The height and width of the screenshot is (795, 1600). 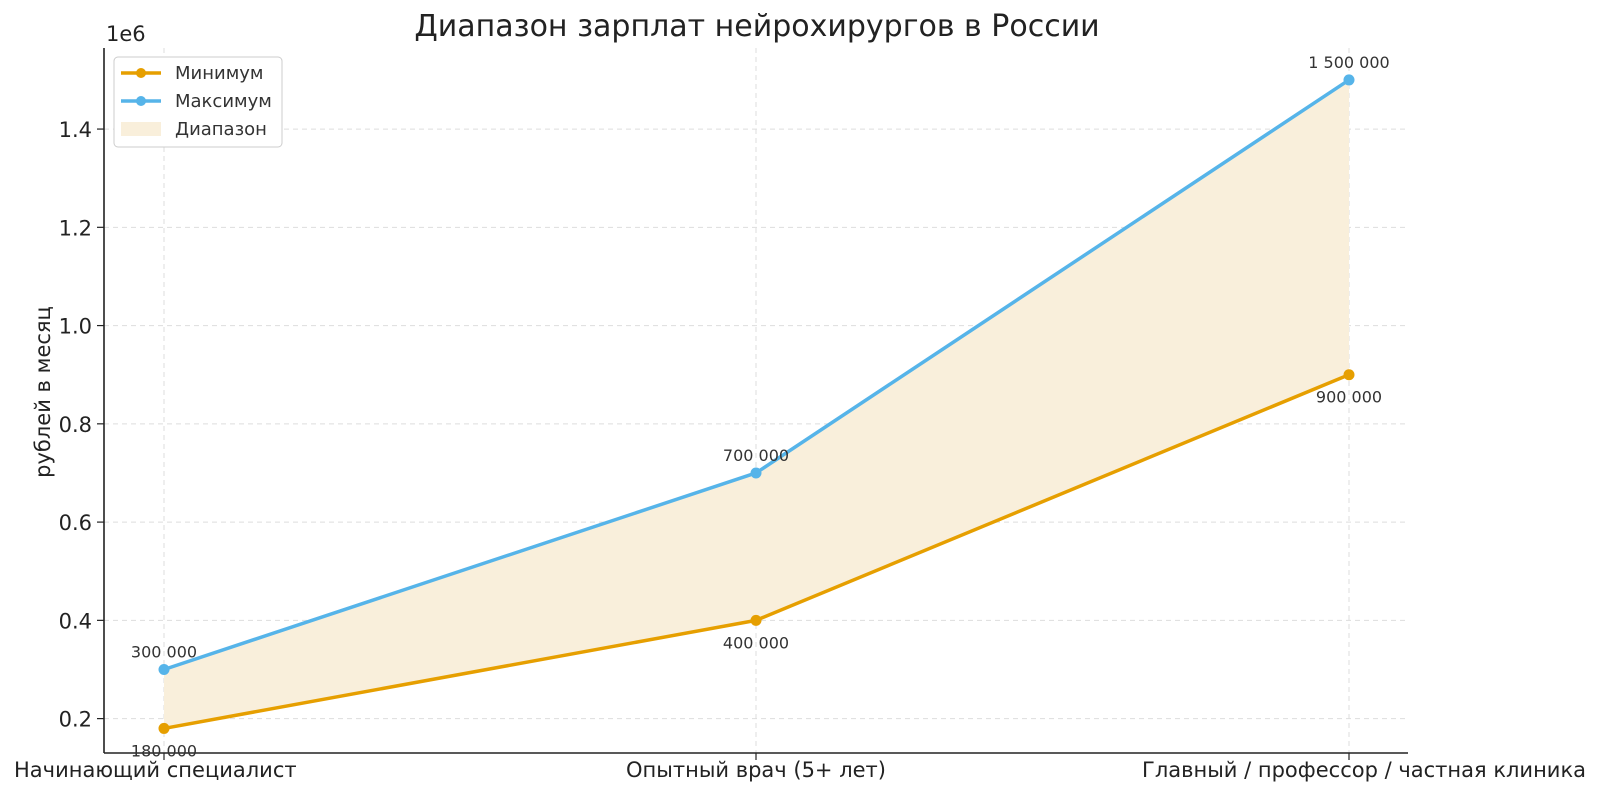 What do you see at coordinates (75, 720) in the screenshot?
I see `y-tick-label: 0.2` at bounding box center [75, 720].